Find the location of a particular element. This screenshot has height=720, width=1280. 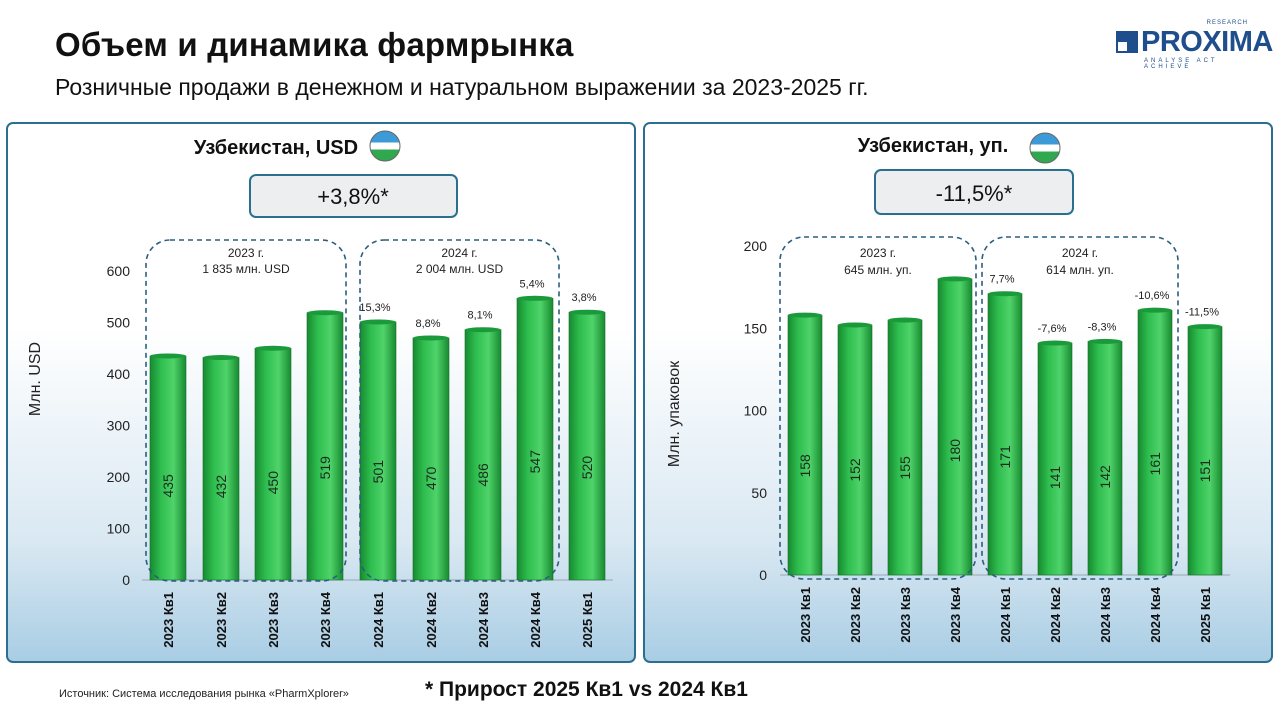

bar-value-label: 152 is located at coordinates (855, 470).